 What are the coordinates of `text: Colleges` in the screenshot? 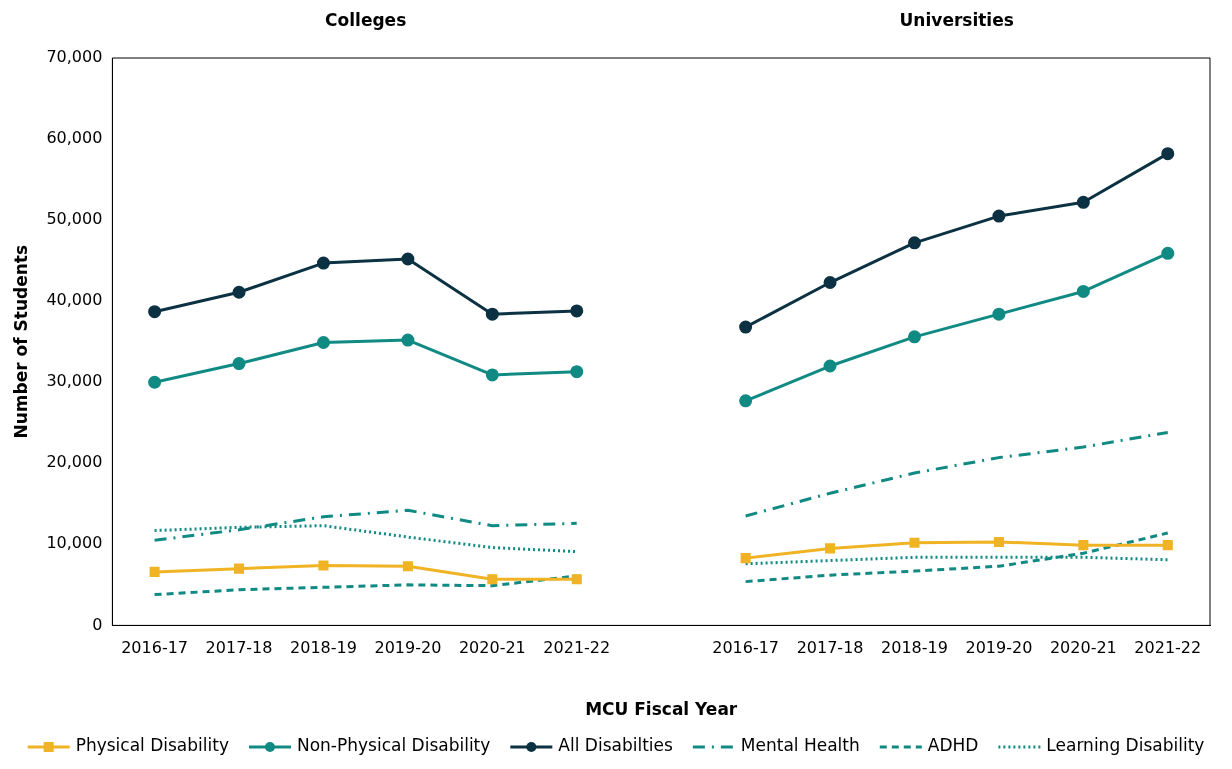 It's located at (366, 20).